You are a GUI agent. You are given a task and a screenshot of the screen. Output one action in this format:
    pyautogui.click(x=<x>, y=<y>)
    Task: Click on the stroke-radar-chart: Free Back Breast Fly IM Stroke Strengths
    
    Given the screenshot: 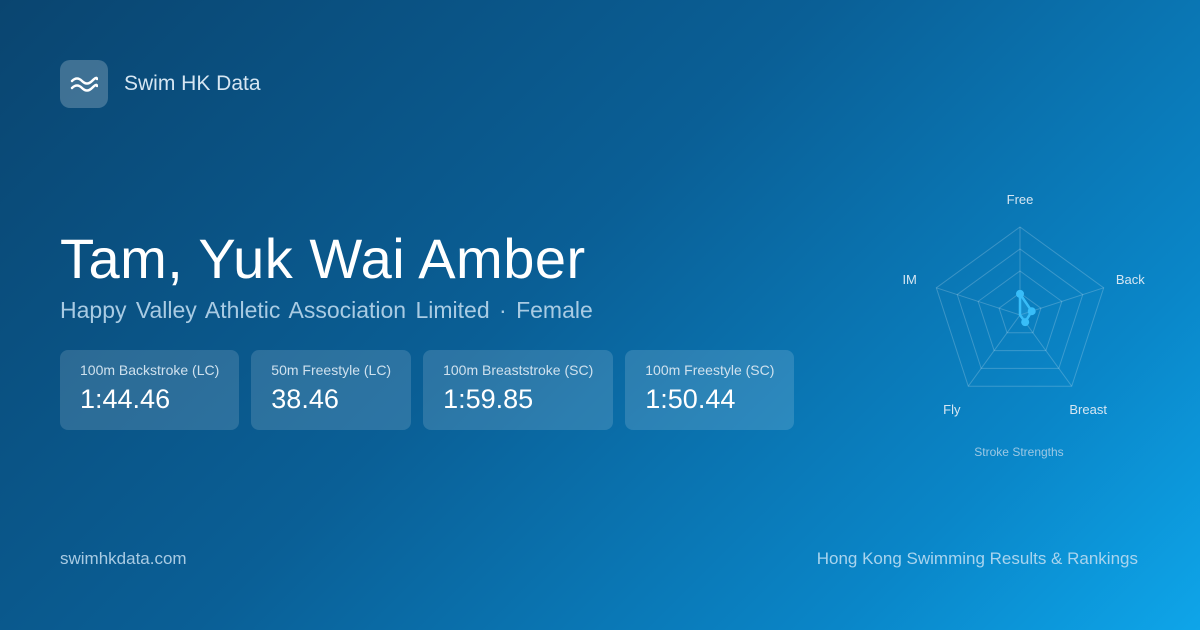 What is the action you would take?
    pyautogui.click(x=1023, y=325)
    